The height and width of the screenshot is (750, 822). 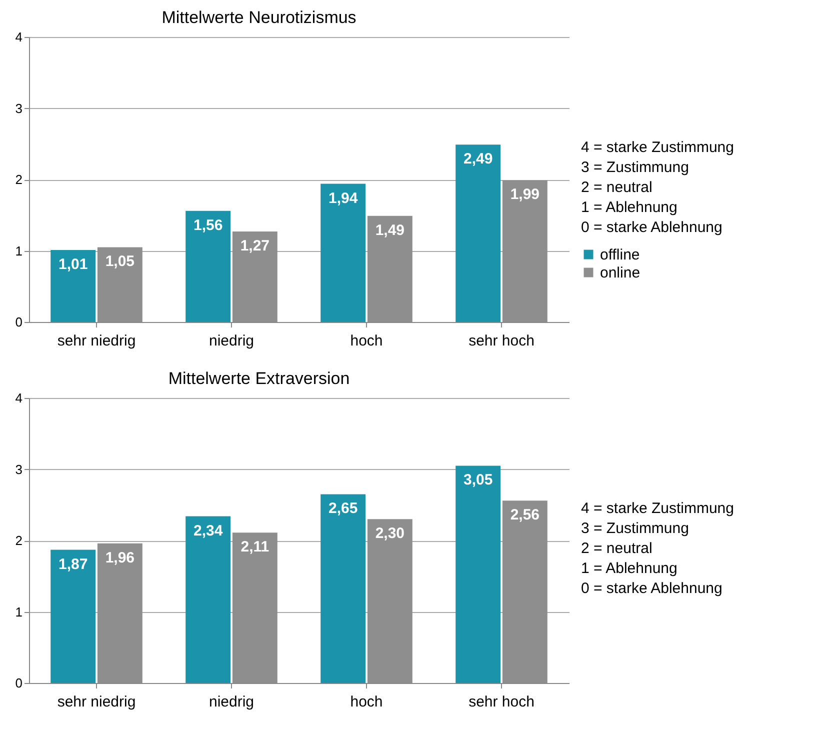 What do you see at coordinates (620, 273) in the screenshot?
I see `legend-label: online` at bounding box center [620, 273].